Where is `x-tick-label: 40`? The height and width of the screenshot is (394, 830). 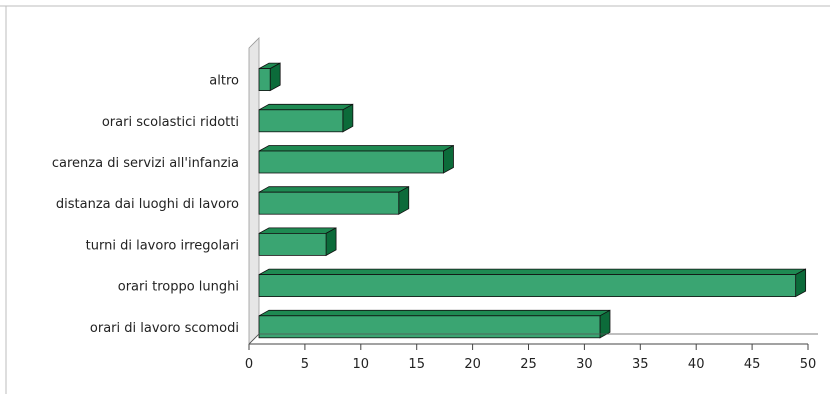
x-tick-label: 40 is located at coordinates (696, 364).